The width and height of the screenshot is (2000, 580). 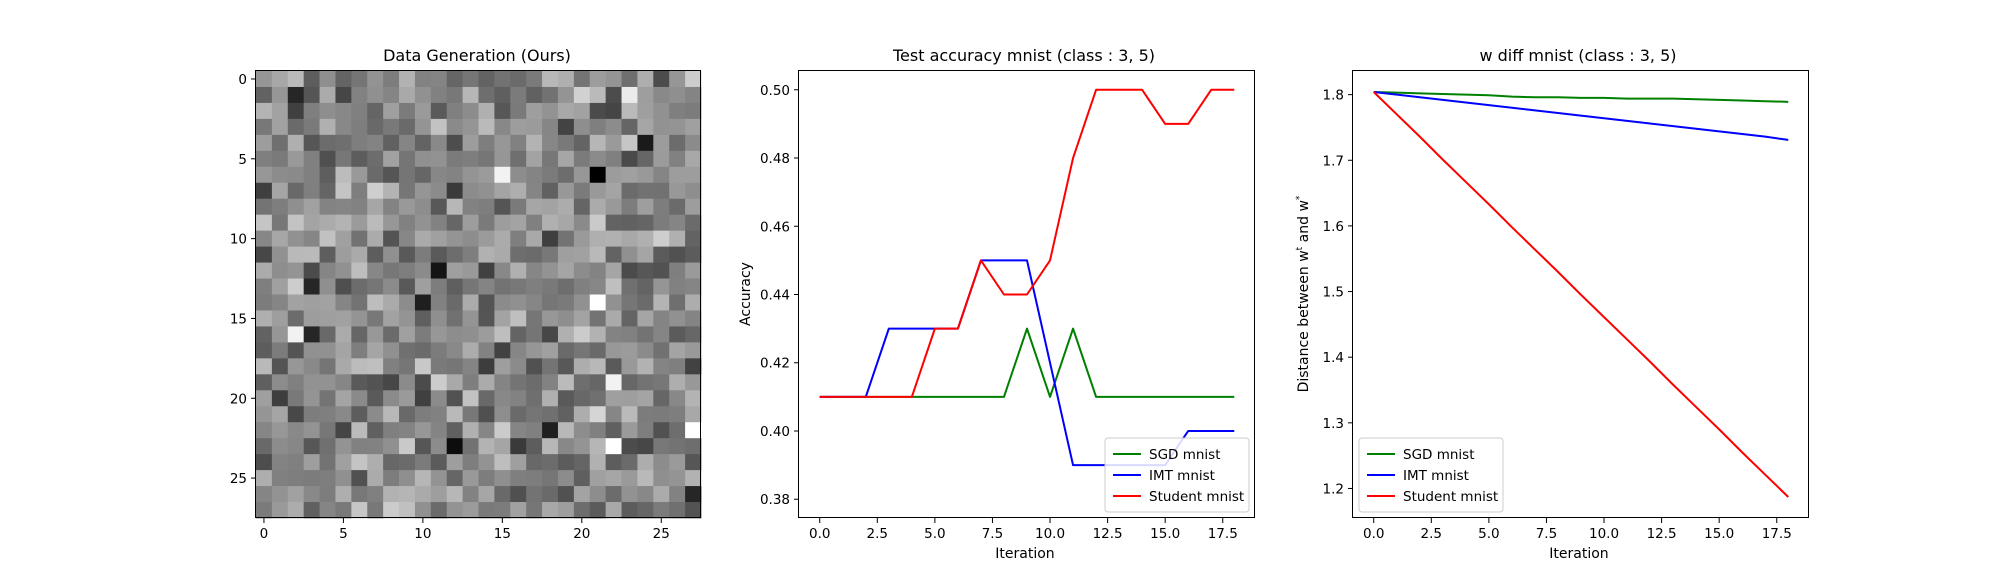 What do you see at coordinates (775, 91) in the screenshot?
I see `accuracy-ytick-label: 0.50` at bounding box center [775, 91].